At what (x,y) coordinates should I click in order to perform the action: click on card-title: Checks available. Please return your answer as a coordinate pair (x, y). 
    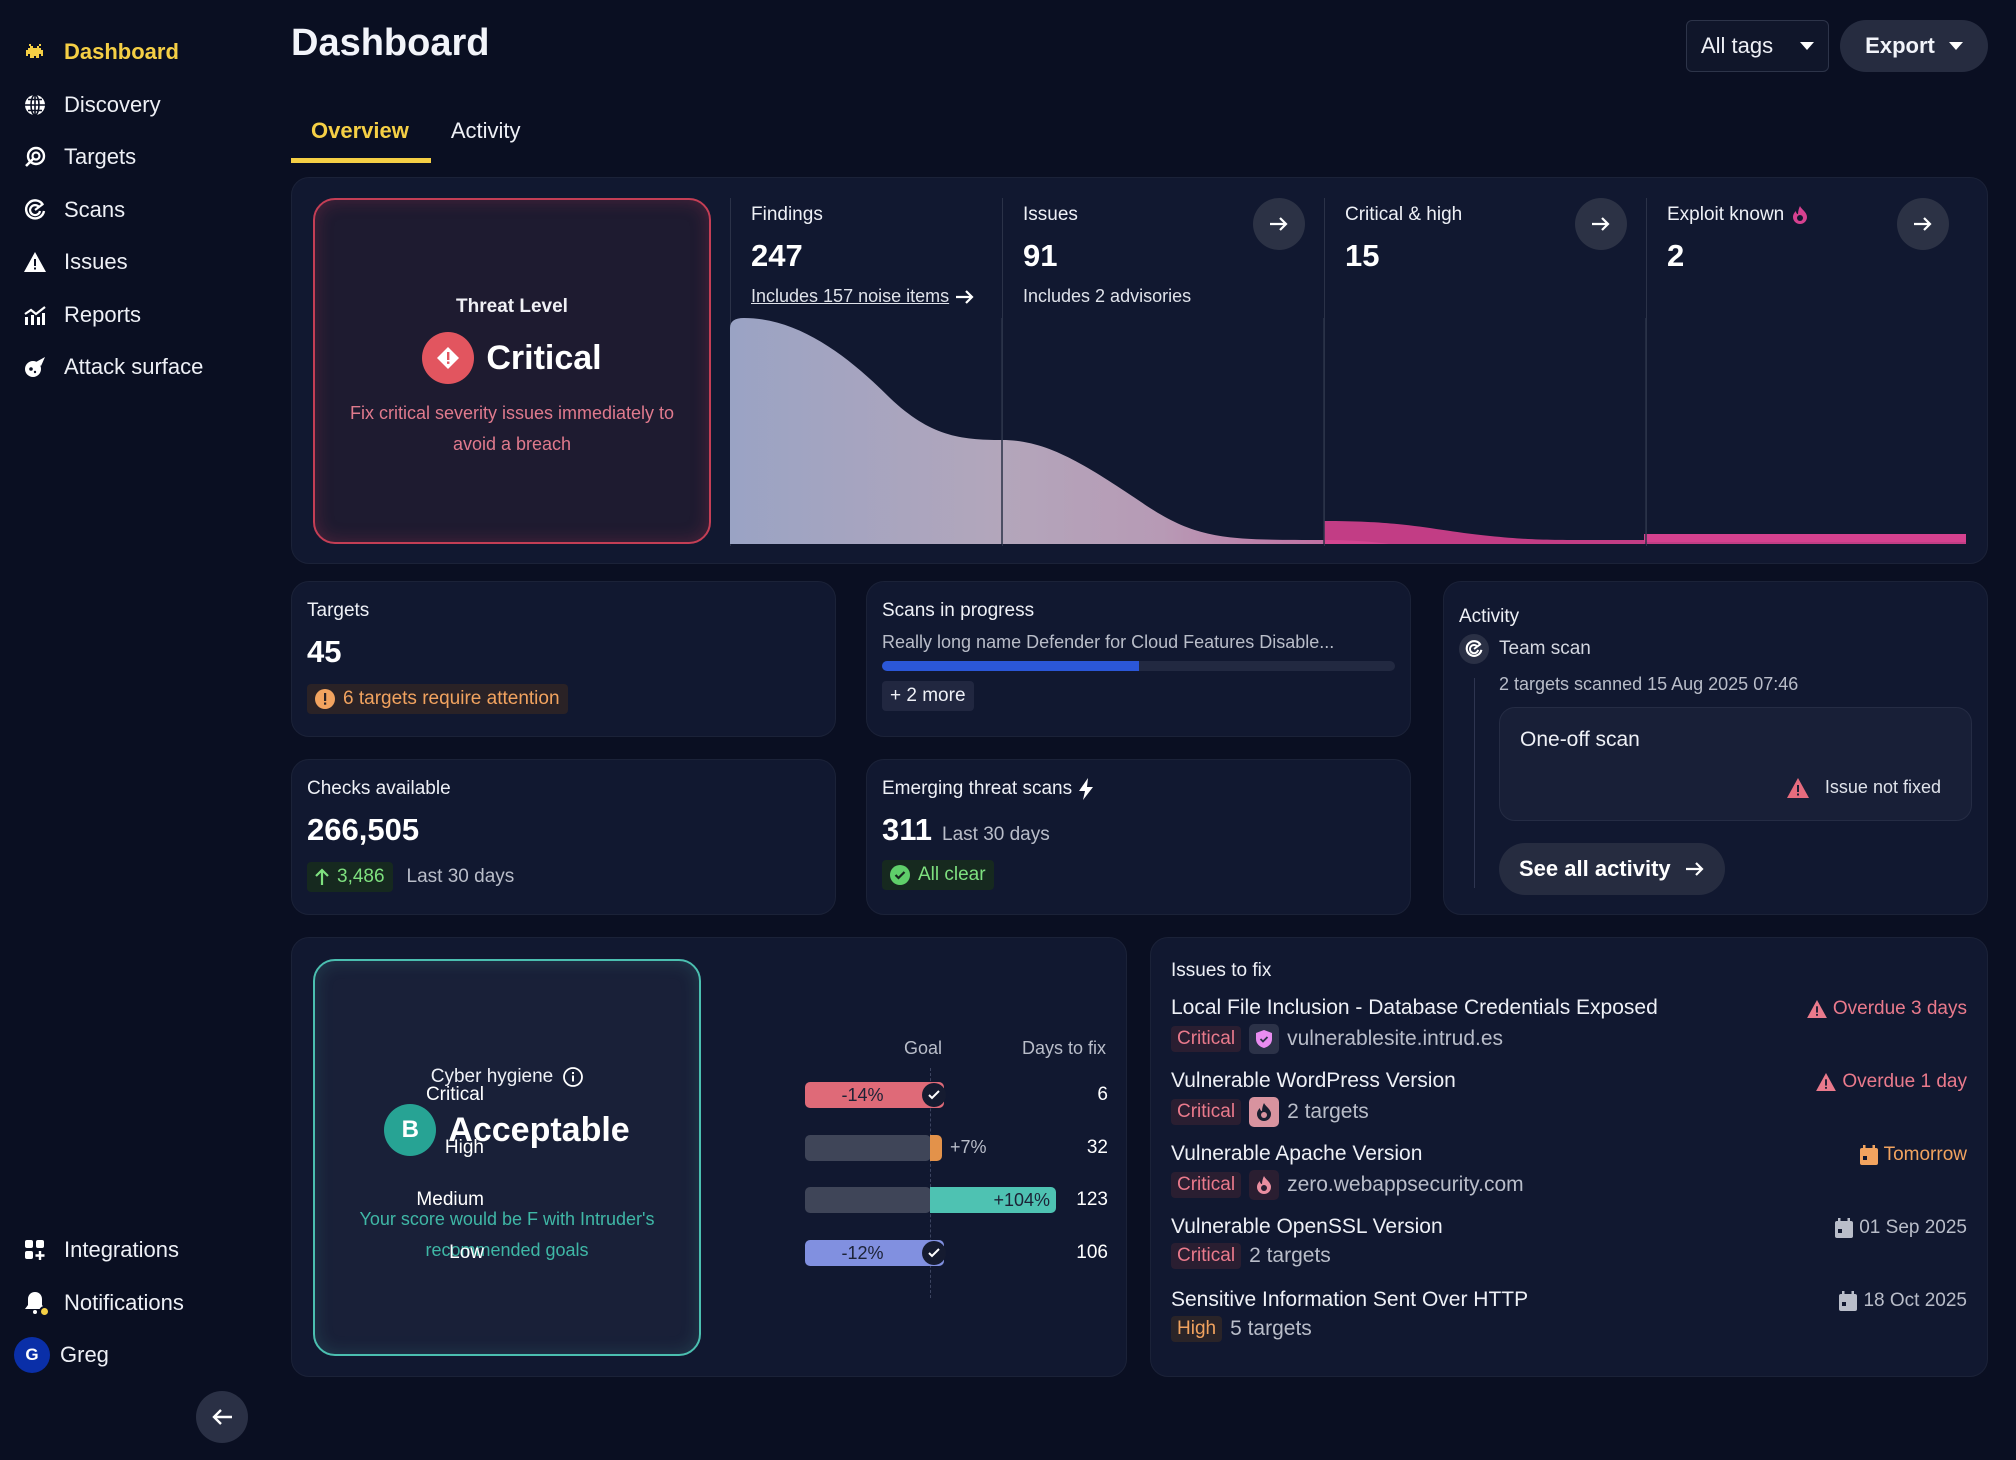
    Looking at the image, I should click on (379, 788).